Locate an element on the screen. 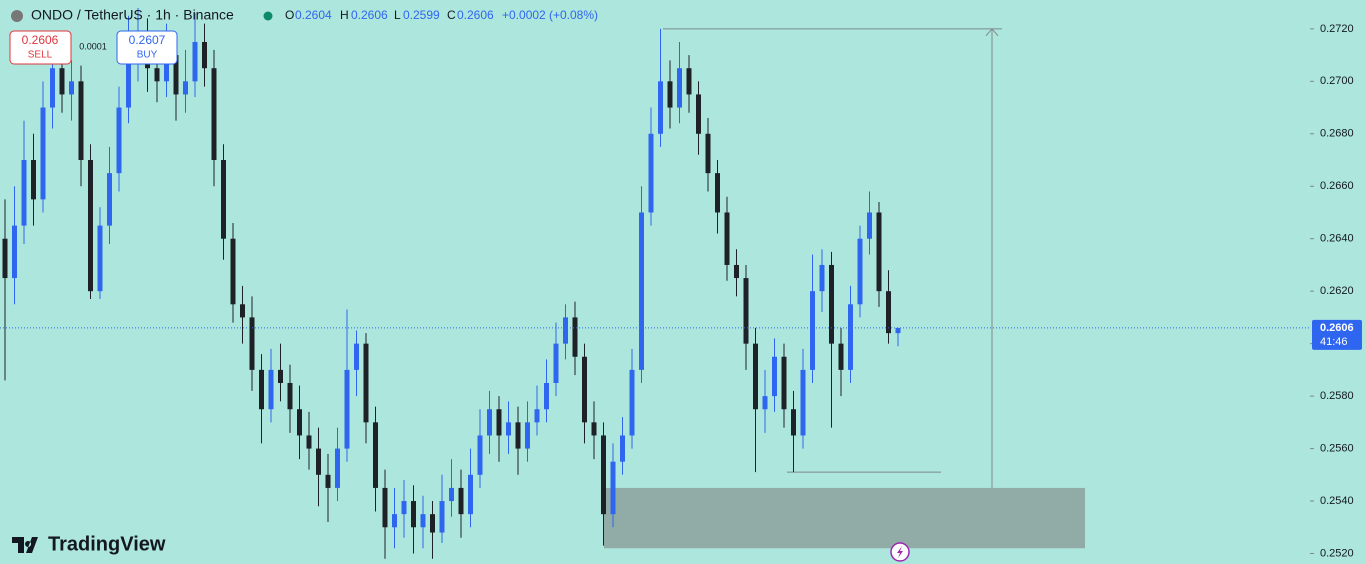 The height and width of the screenshot is (564, 1365). price-badge-countdown: 41:46 is located at coordinates (1334, 342).